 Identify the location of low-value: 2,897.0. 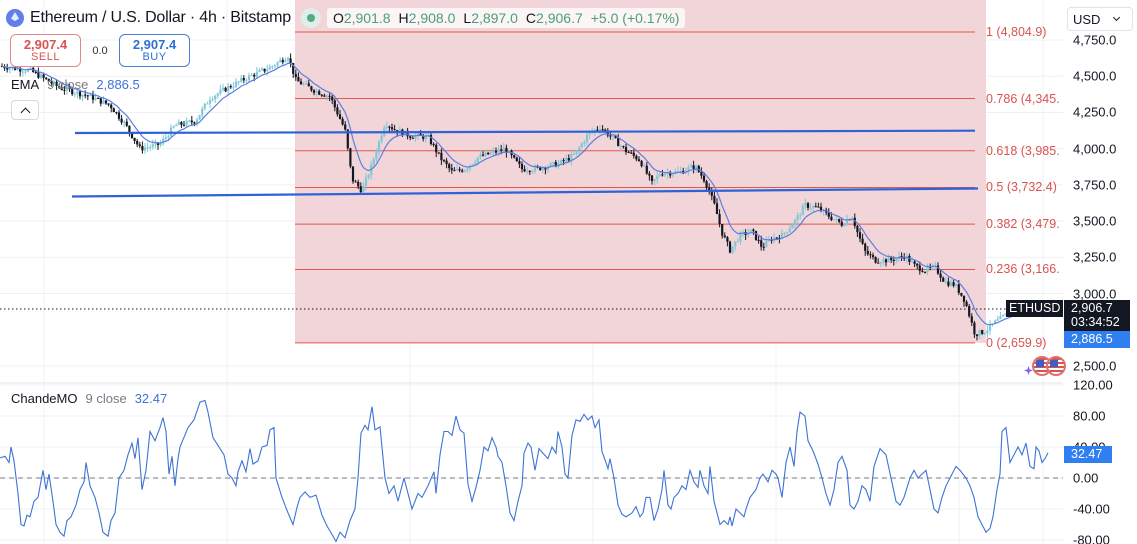
(494, 18).